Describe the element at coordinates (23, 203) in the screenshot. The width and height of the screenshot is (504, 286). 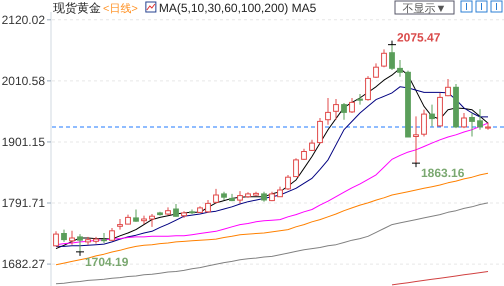
I see `ytick: 1791.71` at that location.